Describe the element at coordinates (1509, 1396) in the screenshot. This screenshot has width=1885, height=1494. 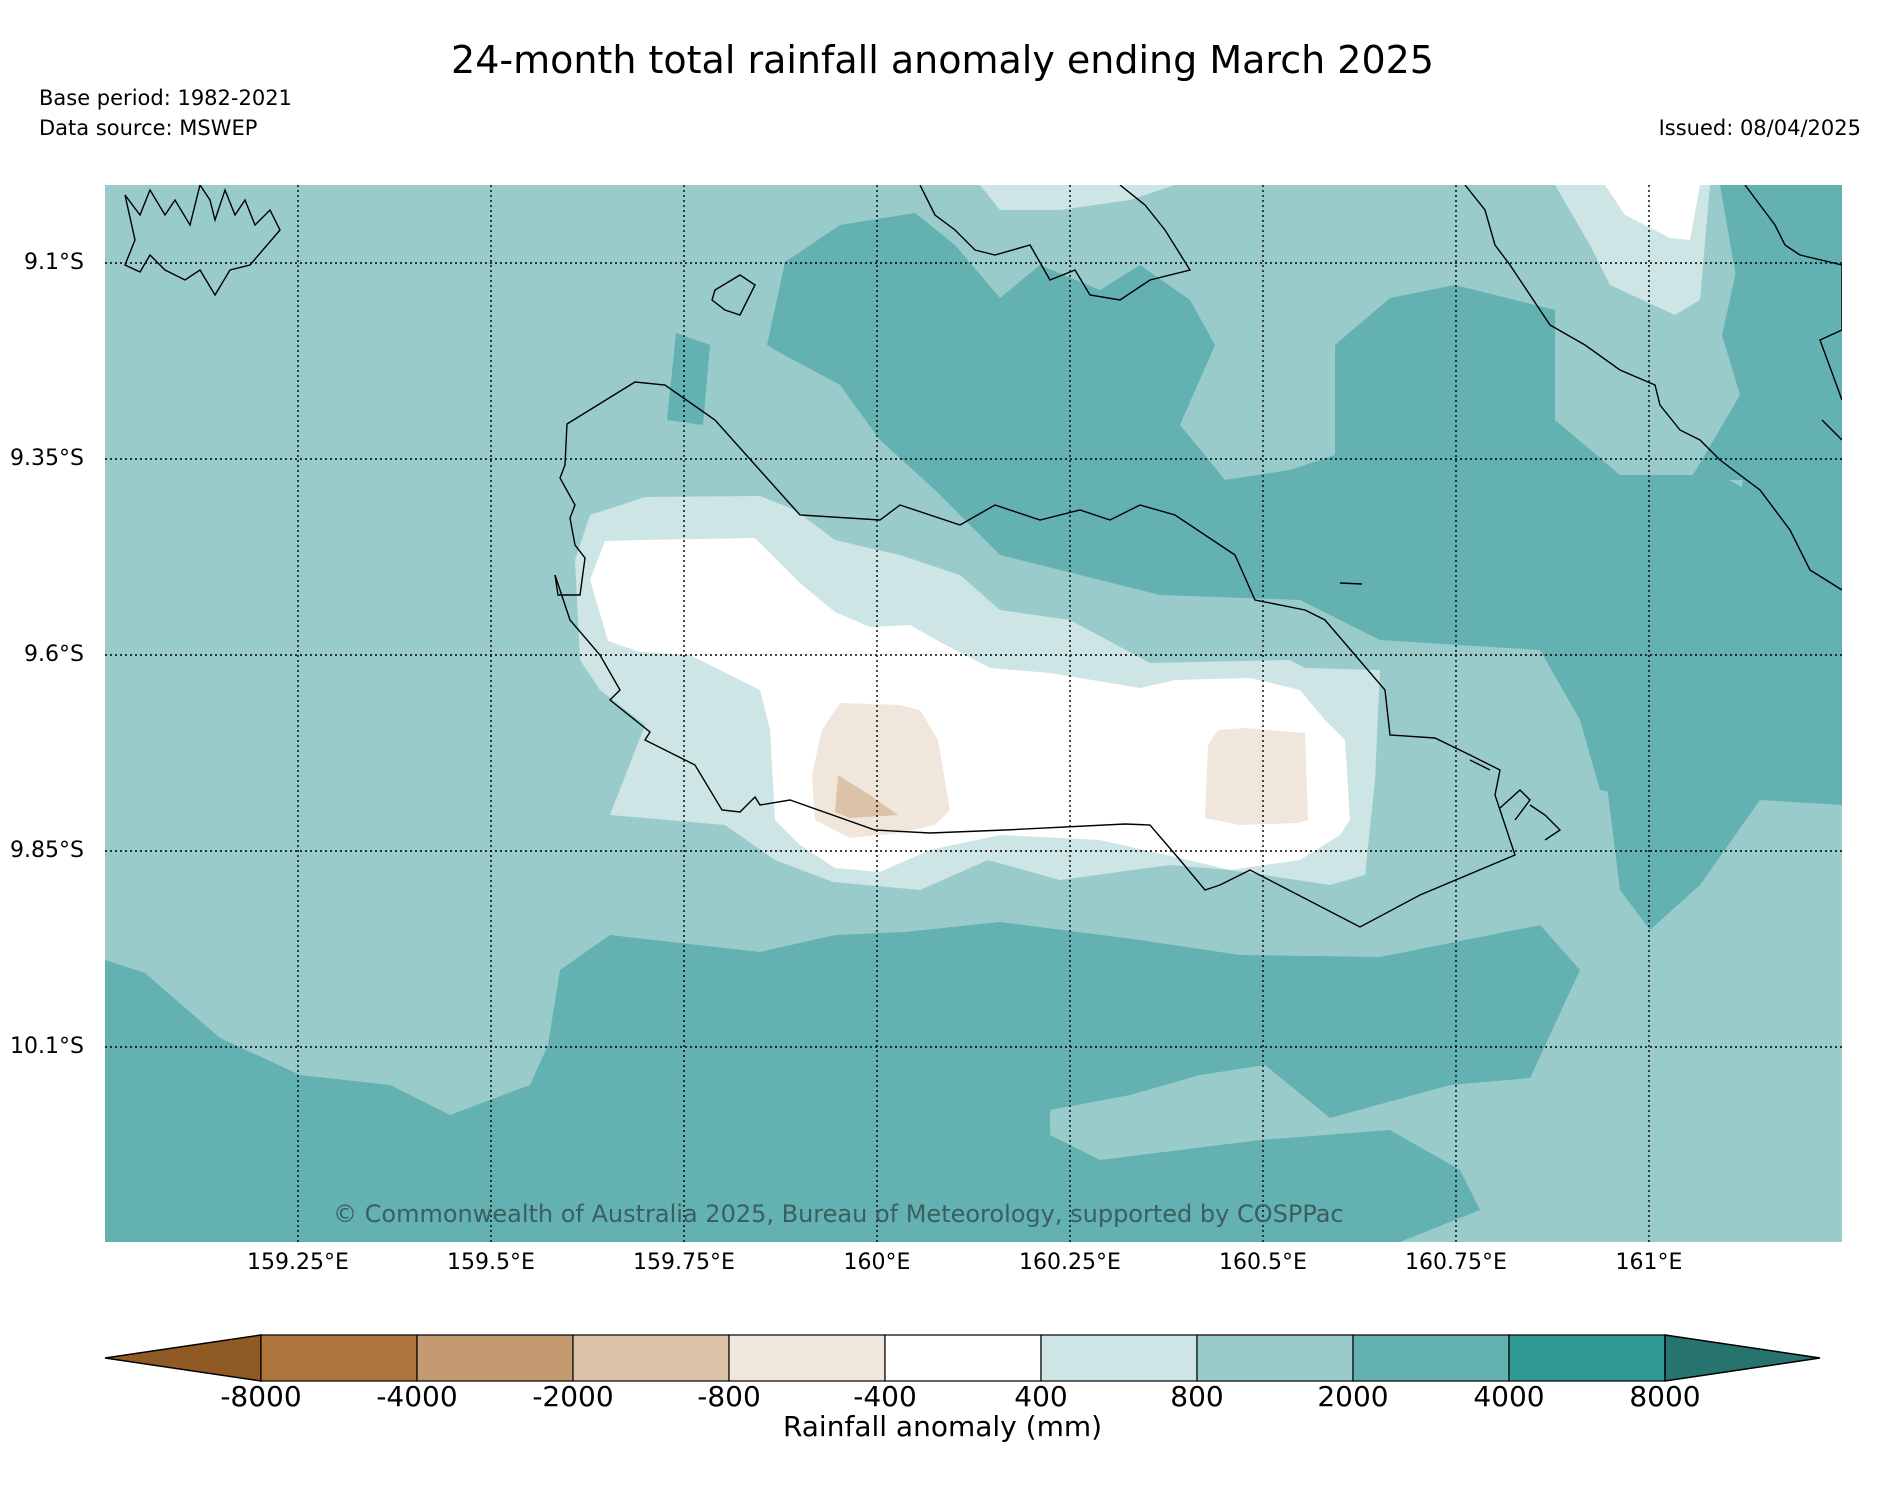
I see `colorbar-tick: 4000` at that location.